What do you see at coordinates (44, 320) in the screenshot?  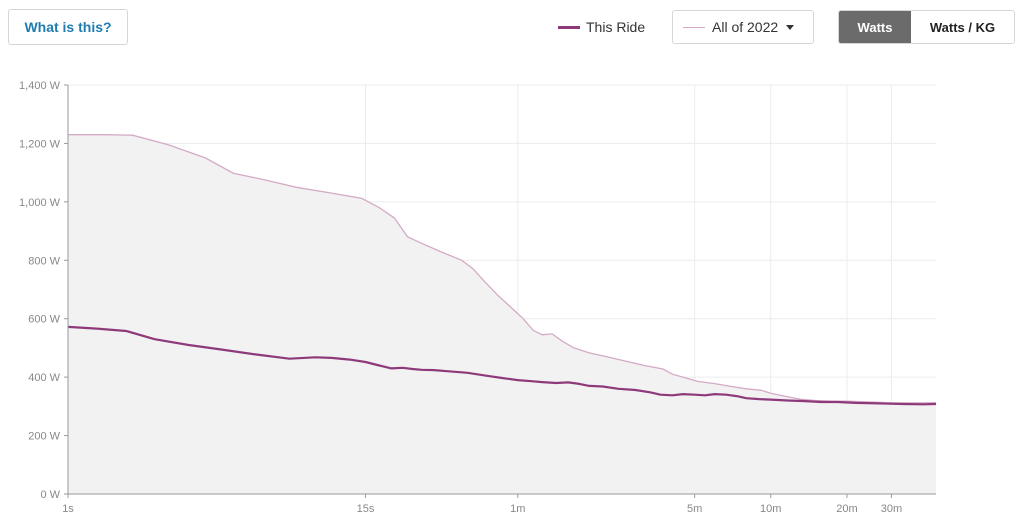 I see `y-tick-label: 600 W` at bounding box center [44, 320].